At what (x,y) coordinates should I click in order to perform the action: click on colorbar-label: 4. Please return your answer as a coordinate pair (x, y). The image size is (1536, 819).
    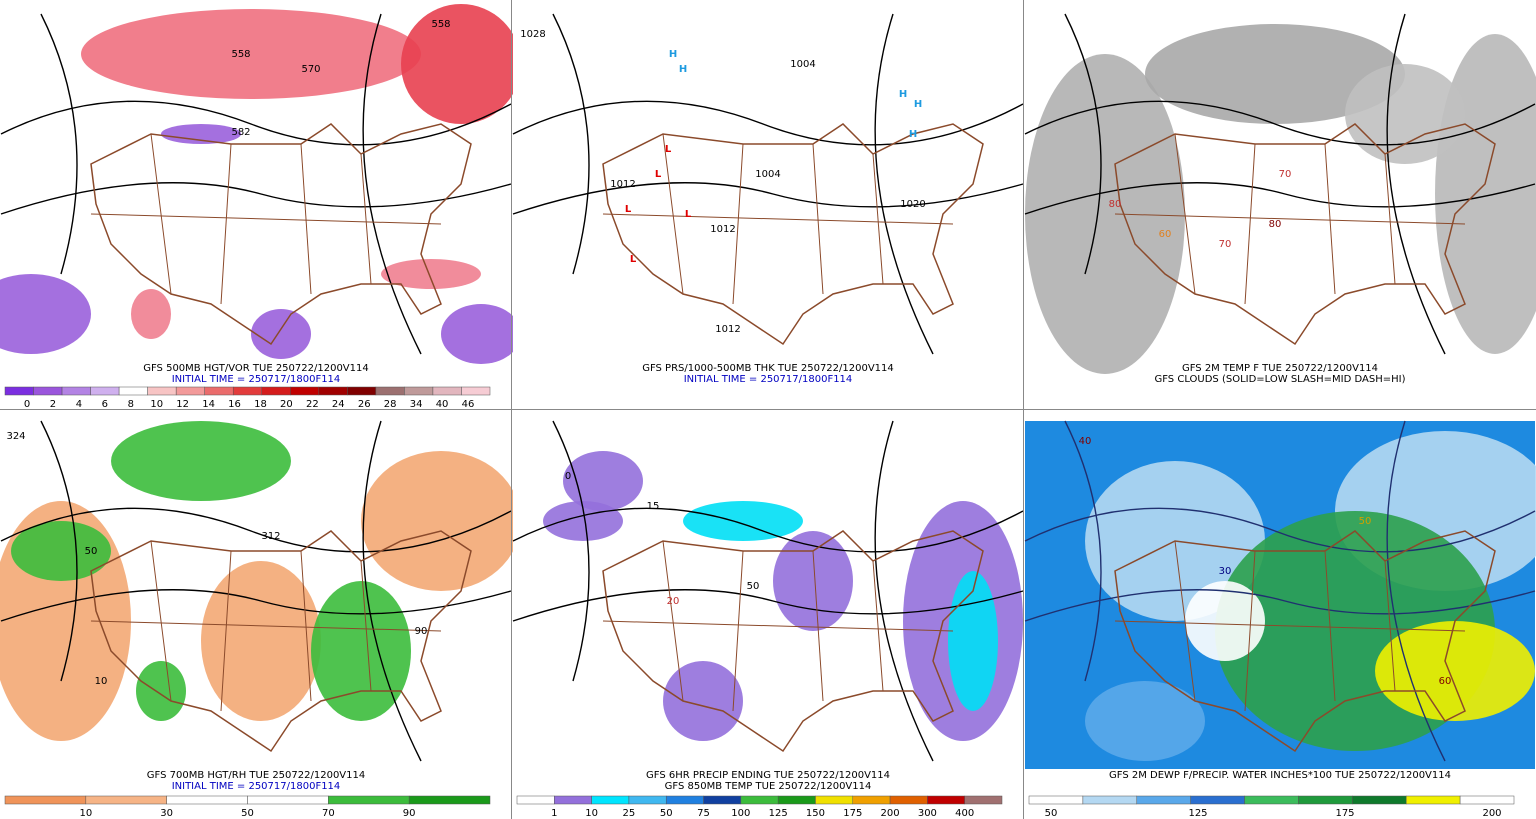
    Looking at the image, I should click on (79, 404).